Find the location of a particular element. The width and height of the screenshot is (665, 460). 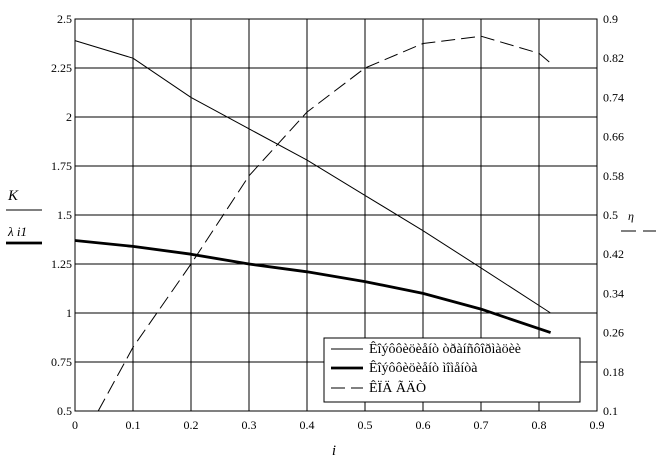

x-tick-label-7: 0.7 is located at coordinates (481, 425).